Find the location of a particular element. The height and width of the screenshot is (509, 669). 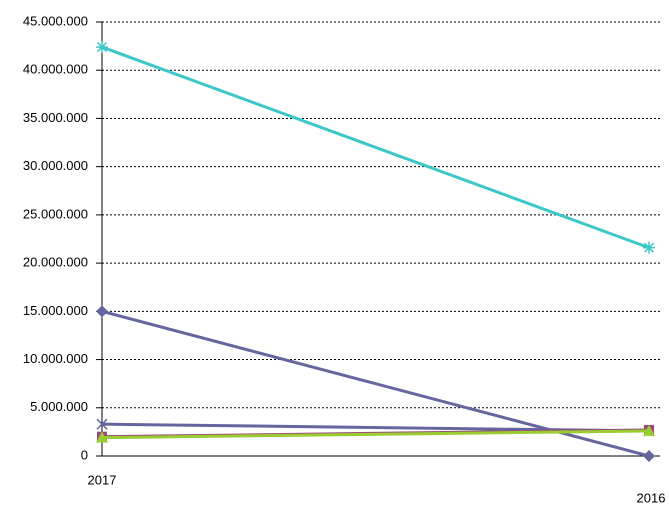

y-tick-label: 15.000.000 is located at coordinates (55, 310).